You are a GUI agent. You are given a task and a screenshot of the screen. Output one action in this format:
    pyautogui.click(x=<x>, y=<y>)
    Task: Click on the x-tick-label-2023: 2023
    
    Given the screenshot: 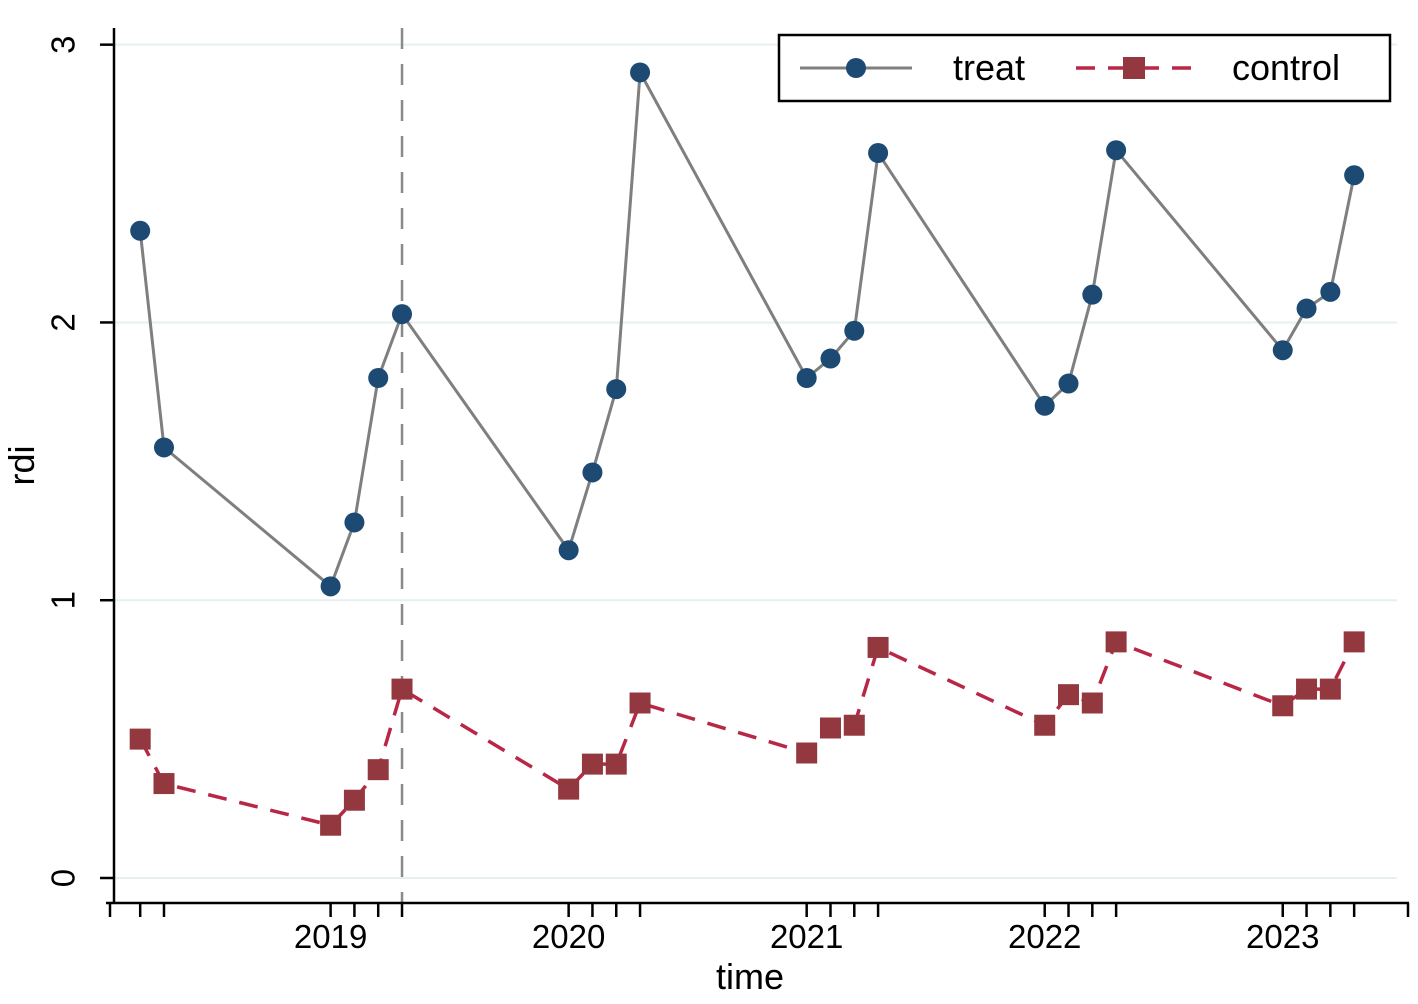 What is the action you would take?
    pyautogui.click(x=1282, y=936)
    